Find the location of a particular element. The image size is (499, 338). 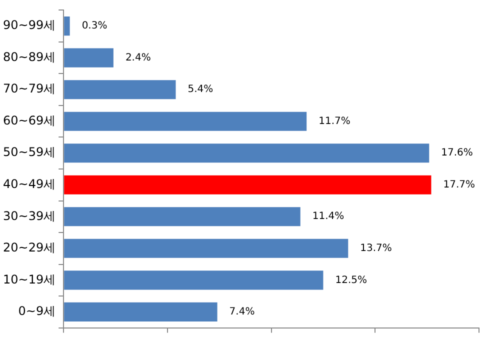

data-label: 5.4% is located at coordinates (201, 90).